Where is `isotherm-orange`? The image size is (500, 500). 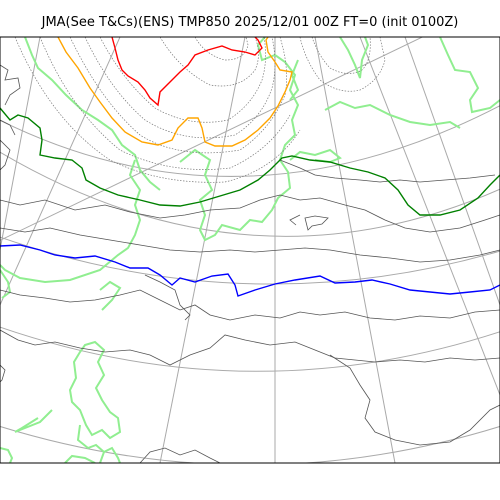 isotherm-orange is located at coordinates (175, 92).